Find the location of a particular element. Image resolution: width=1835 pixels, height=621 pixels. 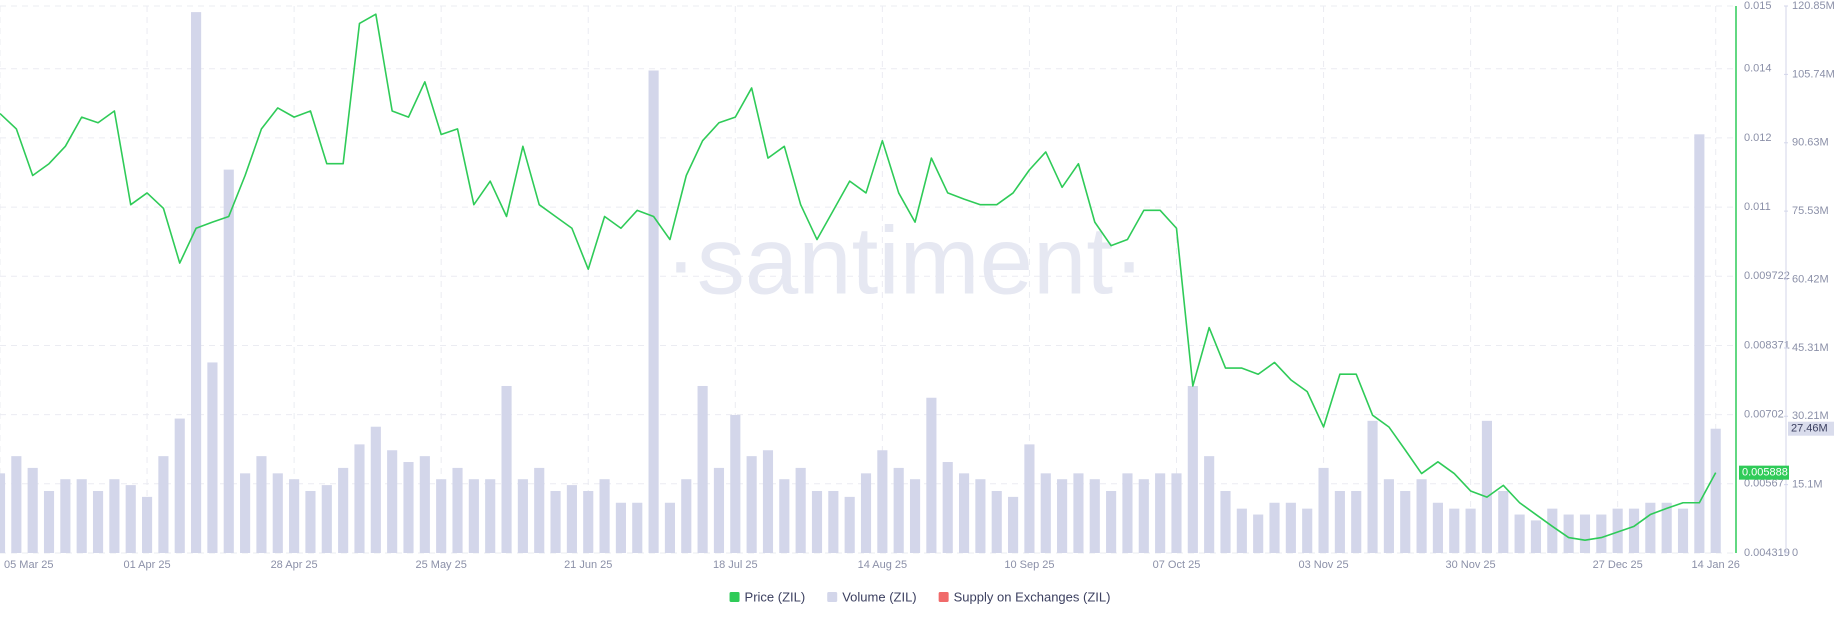

last-value-badge is located at coordinates (1811, 428).